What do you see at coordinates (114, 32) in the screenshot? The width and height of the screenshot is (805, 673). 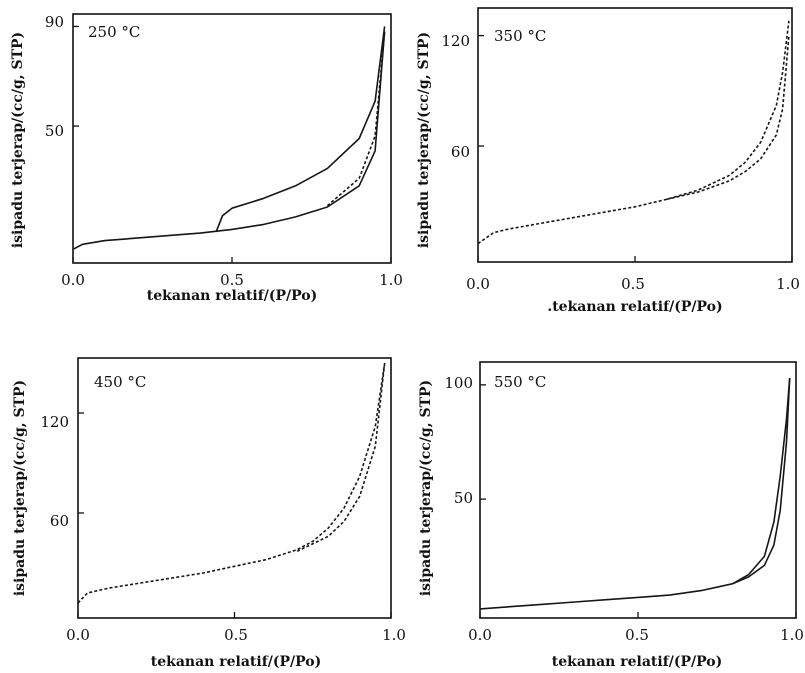 I see `panel-title: 250 °C` at bounding box center [114, 32].